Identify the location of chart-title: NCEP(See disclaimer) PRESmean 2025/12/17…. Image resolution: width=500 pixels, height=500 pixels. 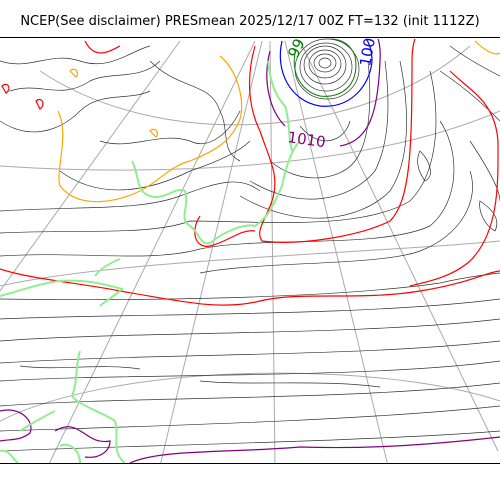
(250, 21).